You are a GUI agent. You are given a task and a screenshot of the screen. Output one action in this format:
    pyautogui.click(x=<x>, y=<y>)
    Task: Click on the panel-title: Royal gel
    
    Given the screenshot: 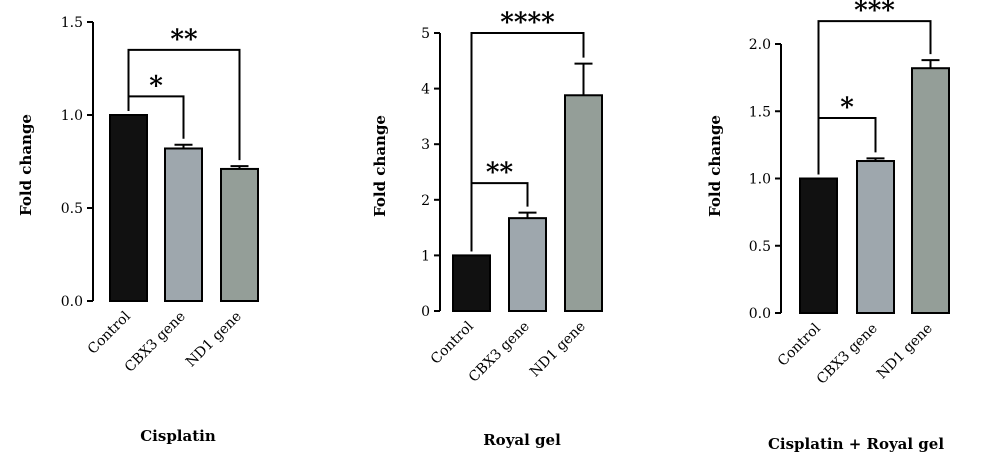 What is the action you would take?
    pyautogui.click(x=522, y=440)
    